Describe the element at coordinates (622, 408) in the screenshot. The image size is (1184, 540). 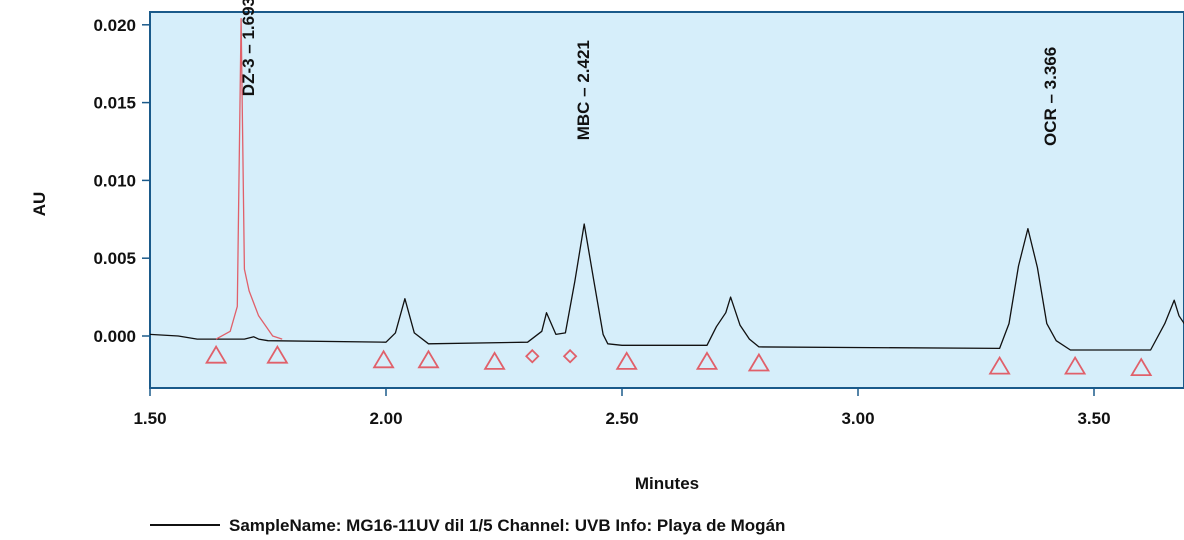
I see `x-axis: 1.502.002.503.003.504.004.505.005.50` at that location.